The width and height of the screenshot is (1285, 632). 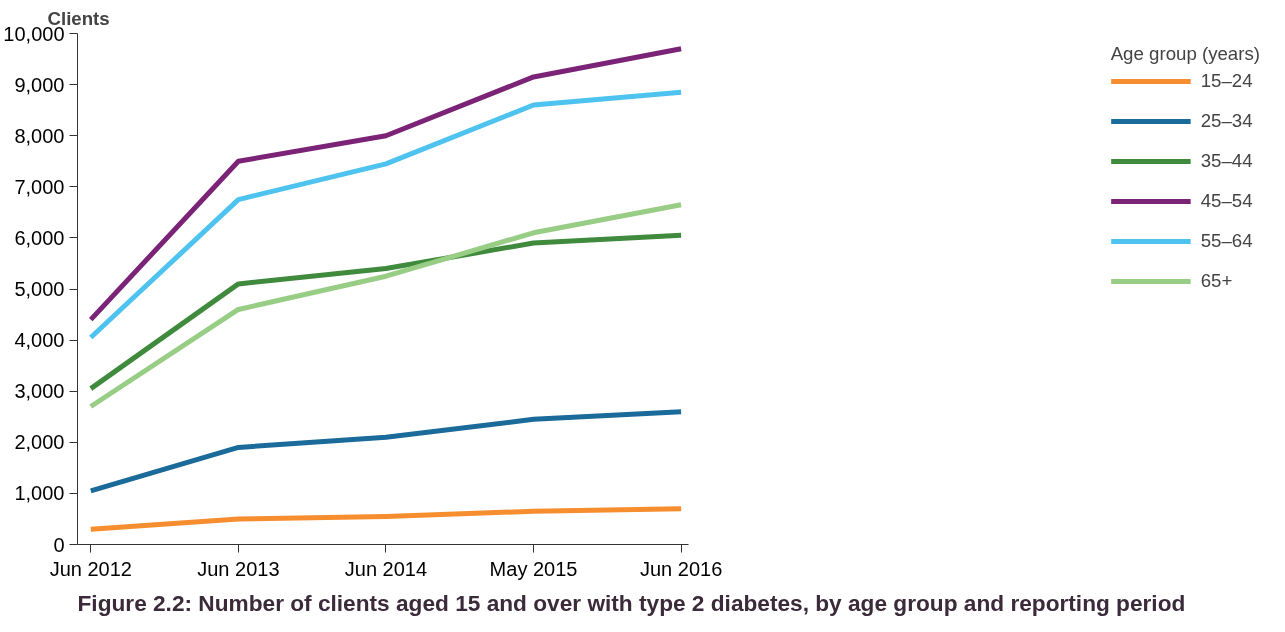 What do you see at coordinates (39, 186) in the screenshot?
I see `y-tick-label: 7,000` at bounding box center [39, 186].